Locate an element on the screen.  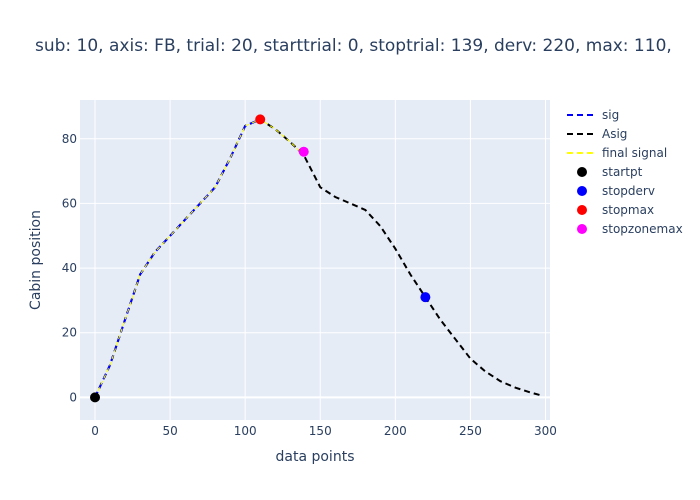
legend-swatch-stopmax is located at coordinates (582, 210).